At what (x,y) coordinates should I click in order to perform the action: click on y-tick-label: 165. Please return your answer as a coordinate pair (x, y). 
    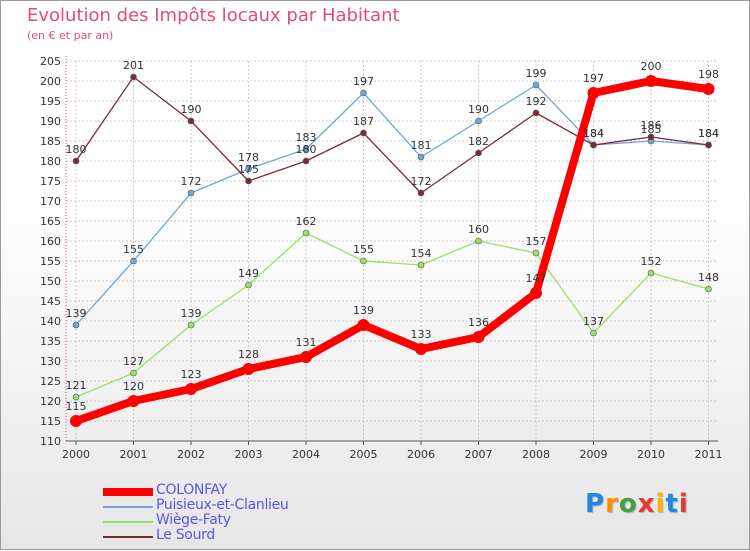
    Looking at the image, I should click on (50, 221).